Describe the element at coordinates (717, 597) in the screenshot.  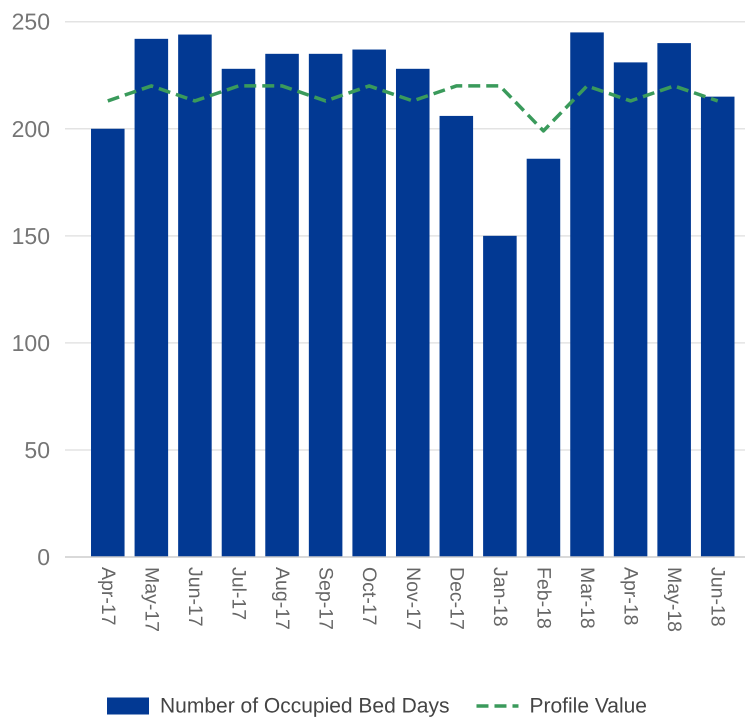
I see `x-tick-label: Jun-18` at that location.